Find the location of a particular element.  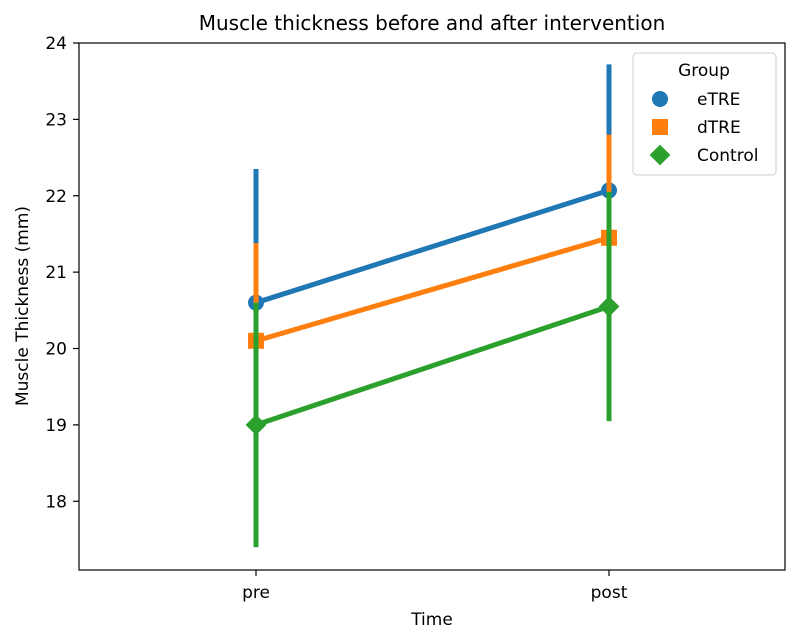

y-tick-label: 20 is located at coordinates (56, 350).